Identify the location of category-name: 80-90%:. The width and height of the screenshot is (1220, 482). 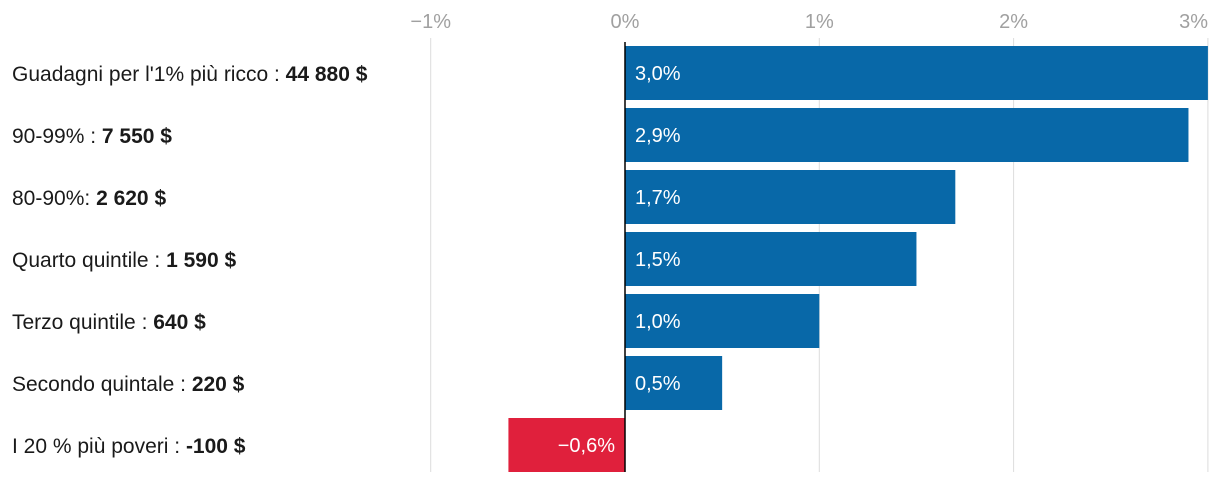
(54, 198).